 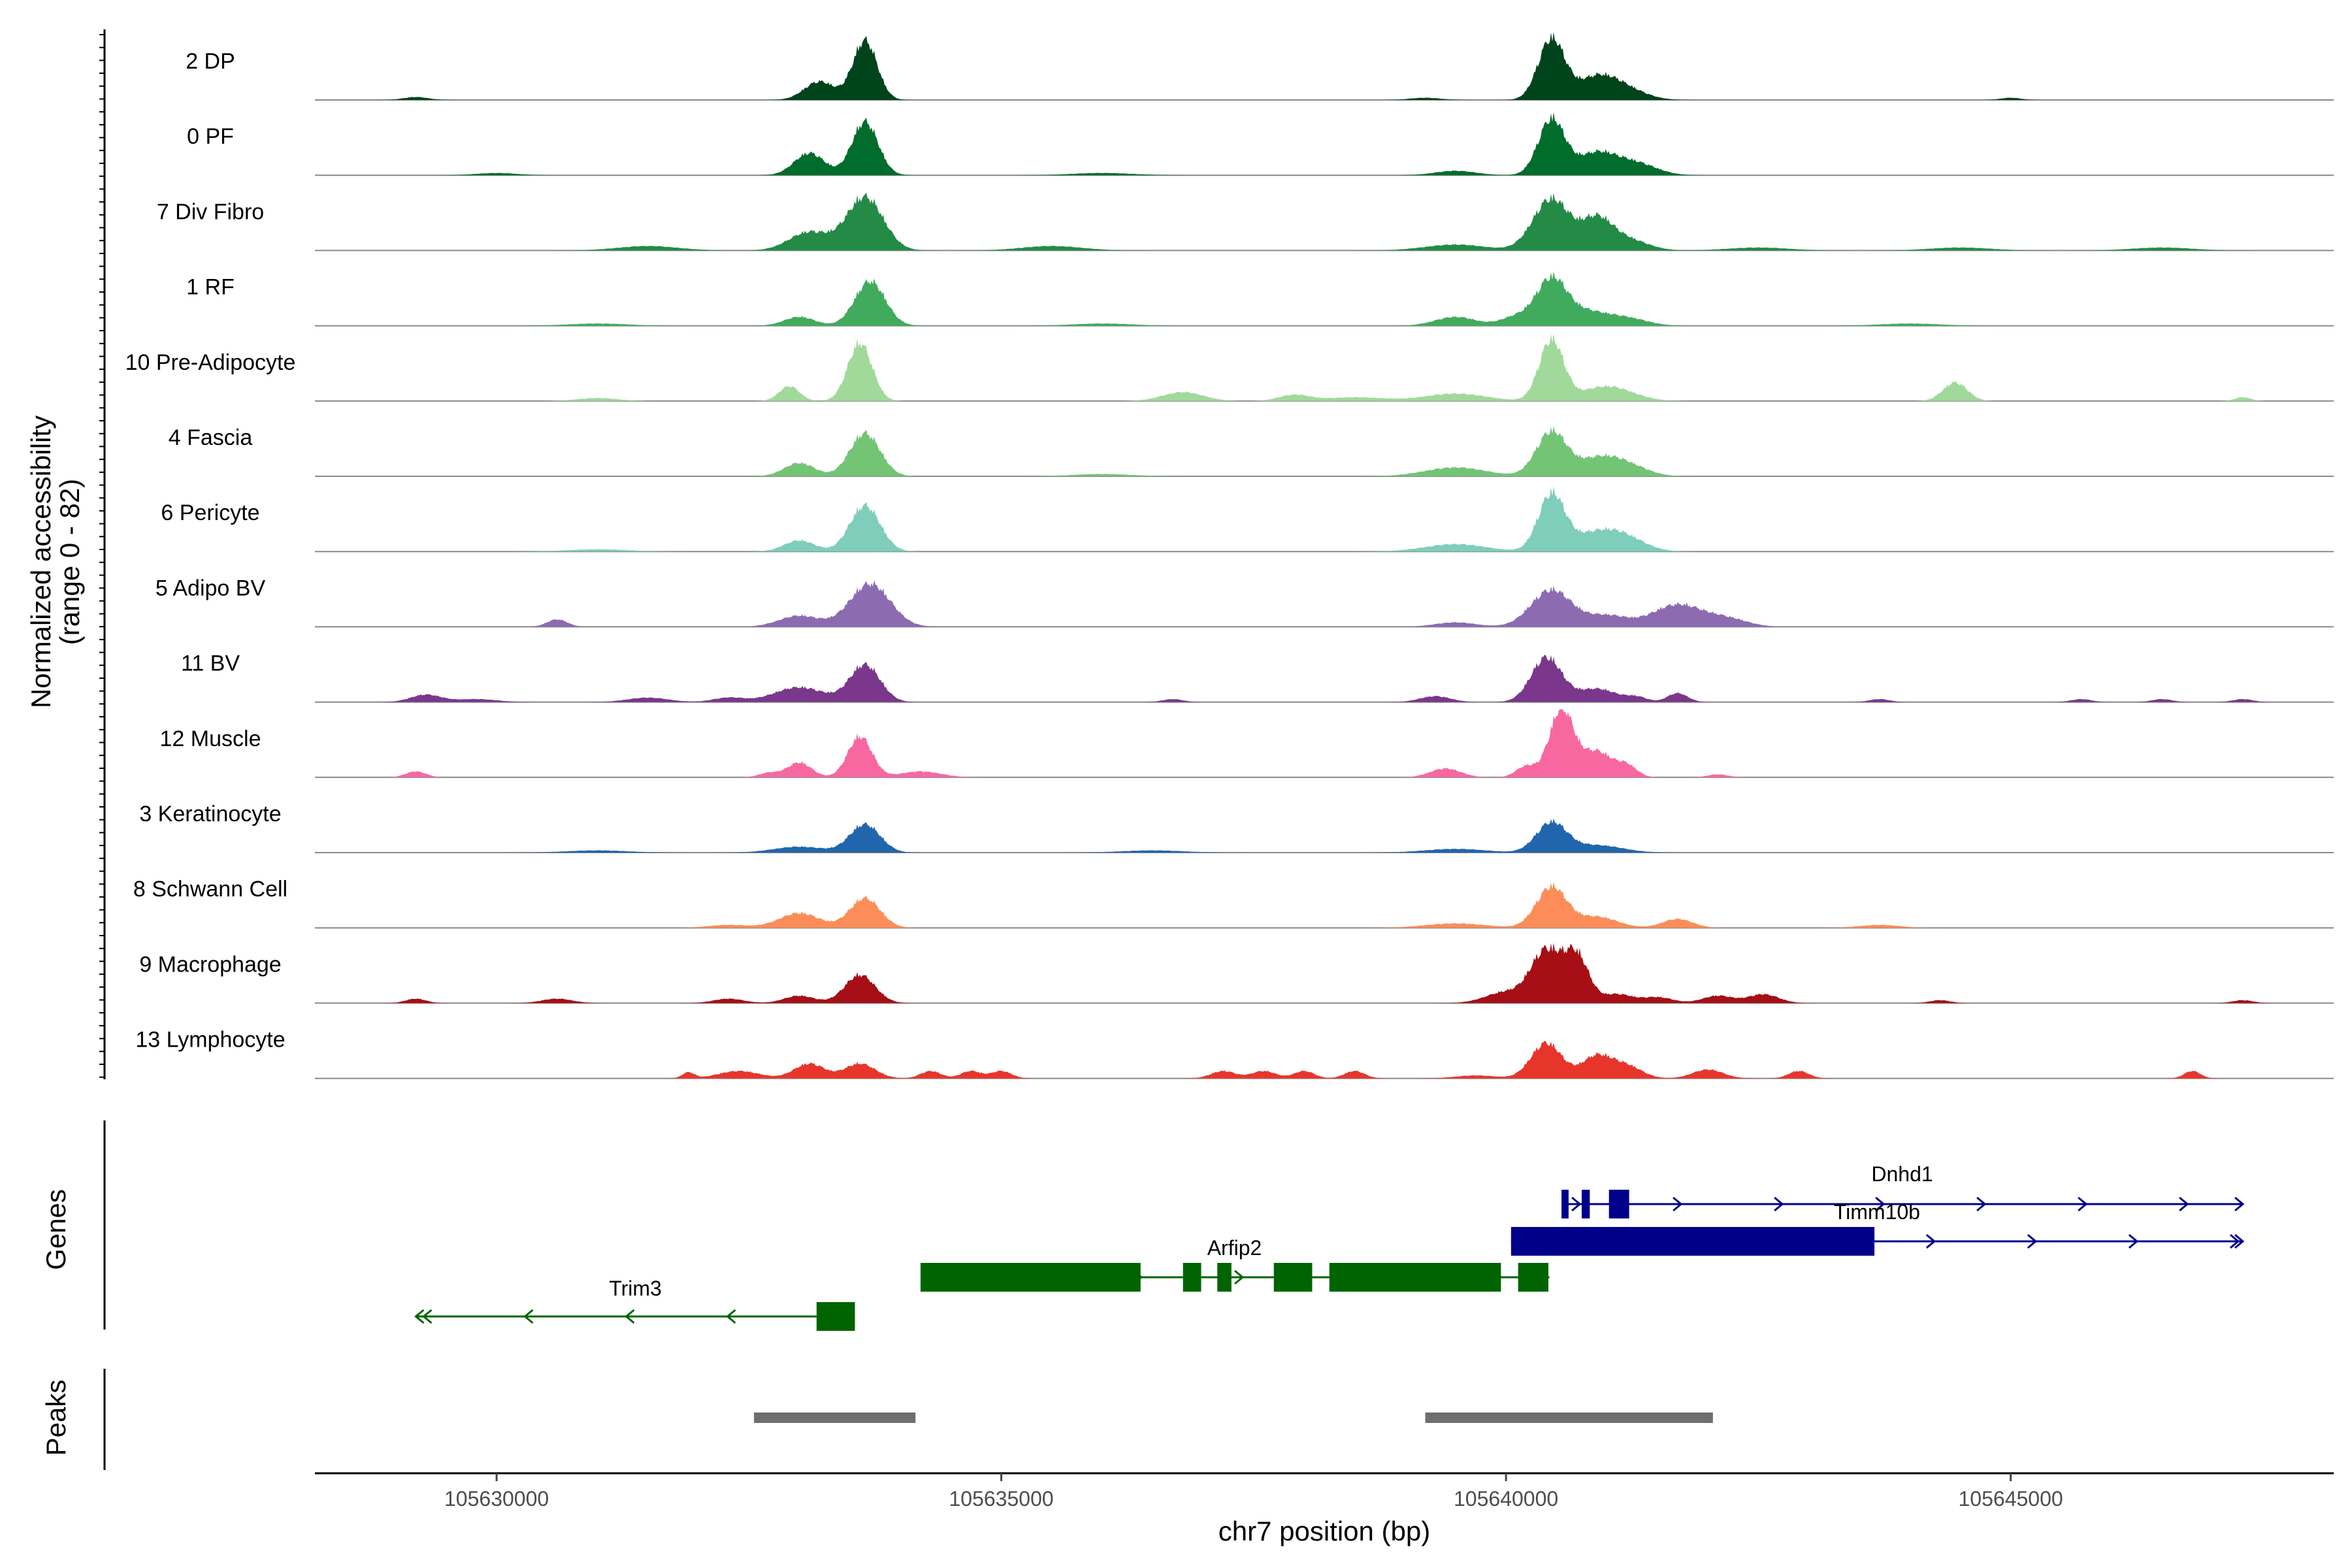 What do you see at coordinates (635, 1288) in the screenshot?
I see `gene-label: Trim3` at bounding box center [635, 1288].